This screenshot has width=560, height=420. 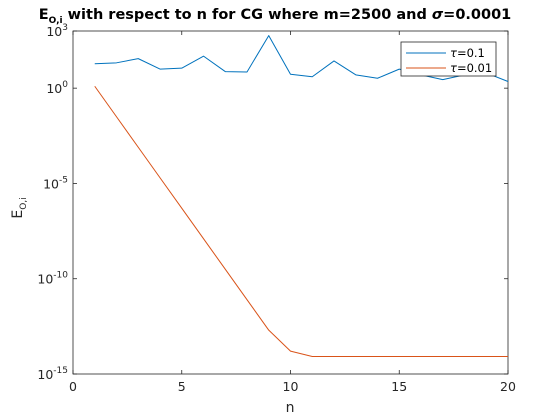 I want to click on x-tick-label: 20, so click(x=508, y=386).